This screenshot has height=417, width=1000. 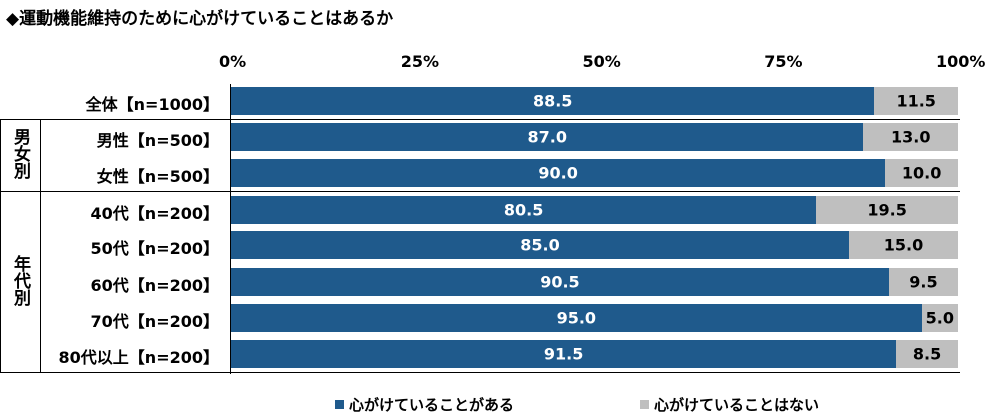 I want to click on category-label: 女性【n=500】, so click(x=157, y=176).